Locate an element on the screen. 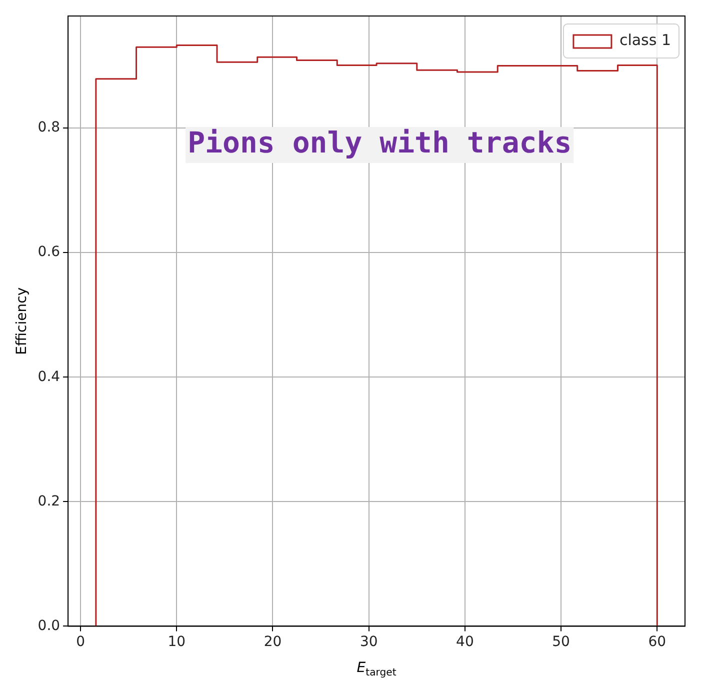 The image size is (703, 680). x-tick-label: 20 is located at coordinates (273, 642).